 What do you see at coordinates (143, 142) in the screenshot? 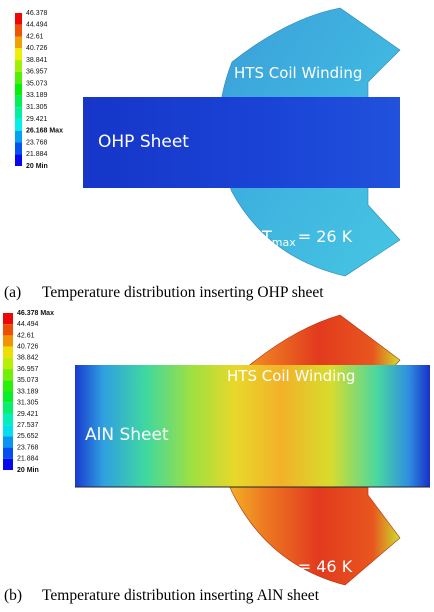
I see `sheet-label: OHP Sheet` at bounding box center [143, 142].